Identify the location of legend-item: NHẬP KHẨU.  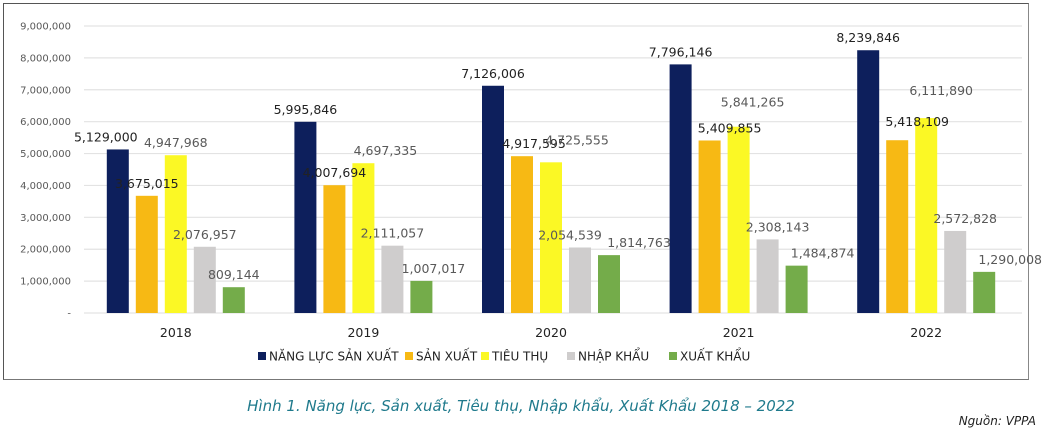
(608, 356).